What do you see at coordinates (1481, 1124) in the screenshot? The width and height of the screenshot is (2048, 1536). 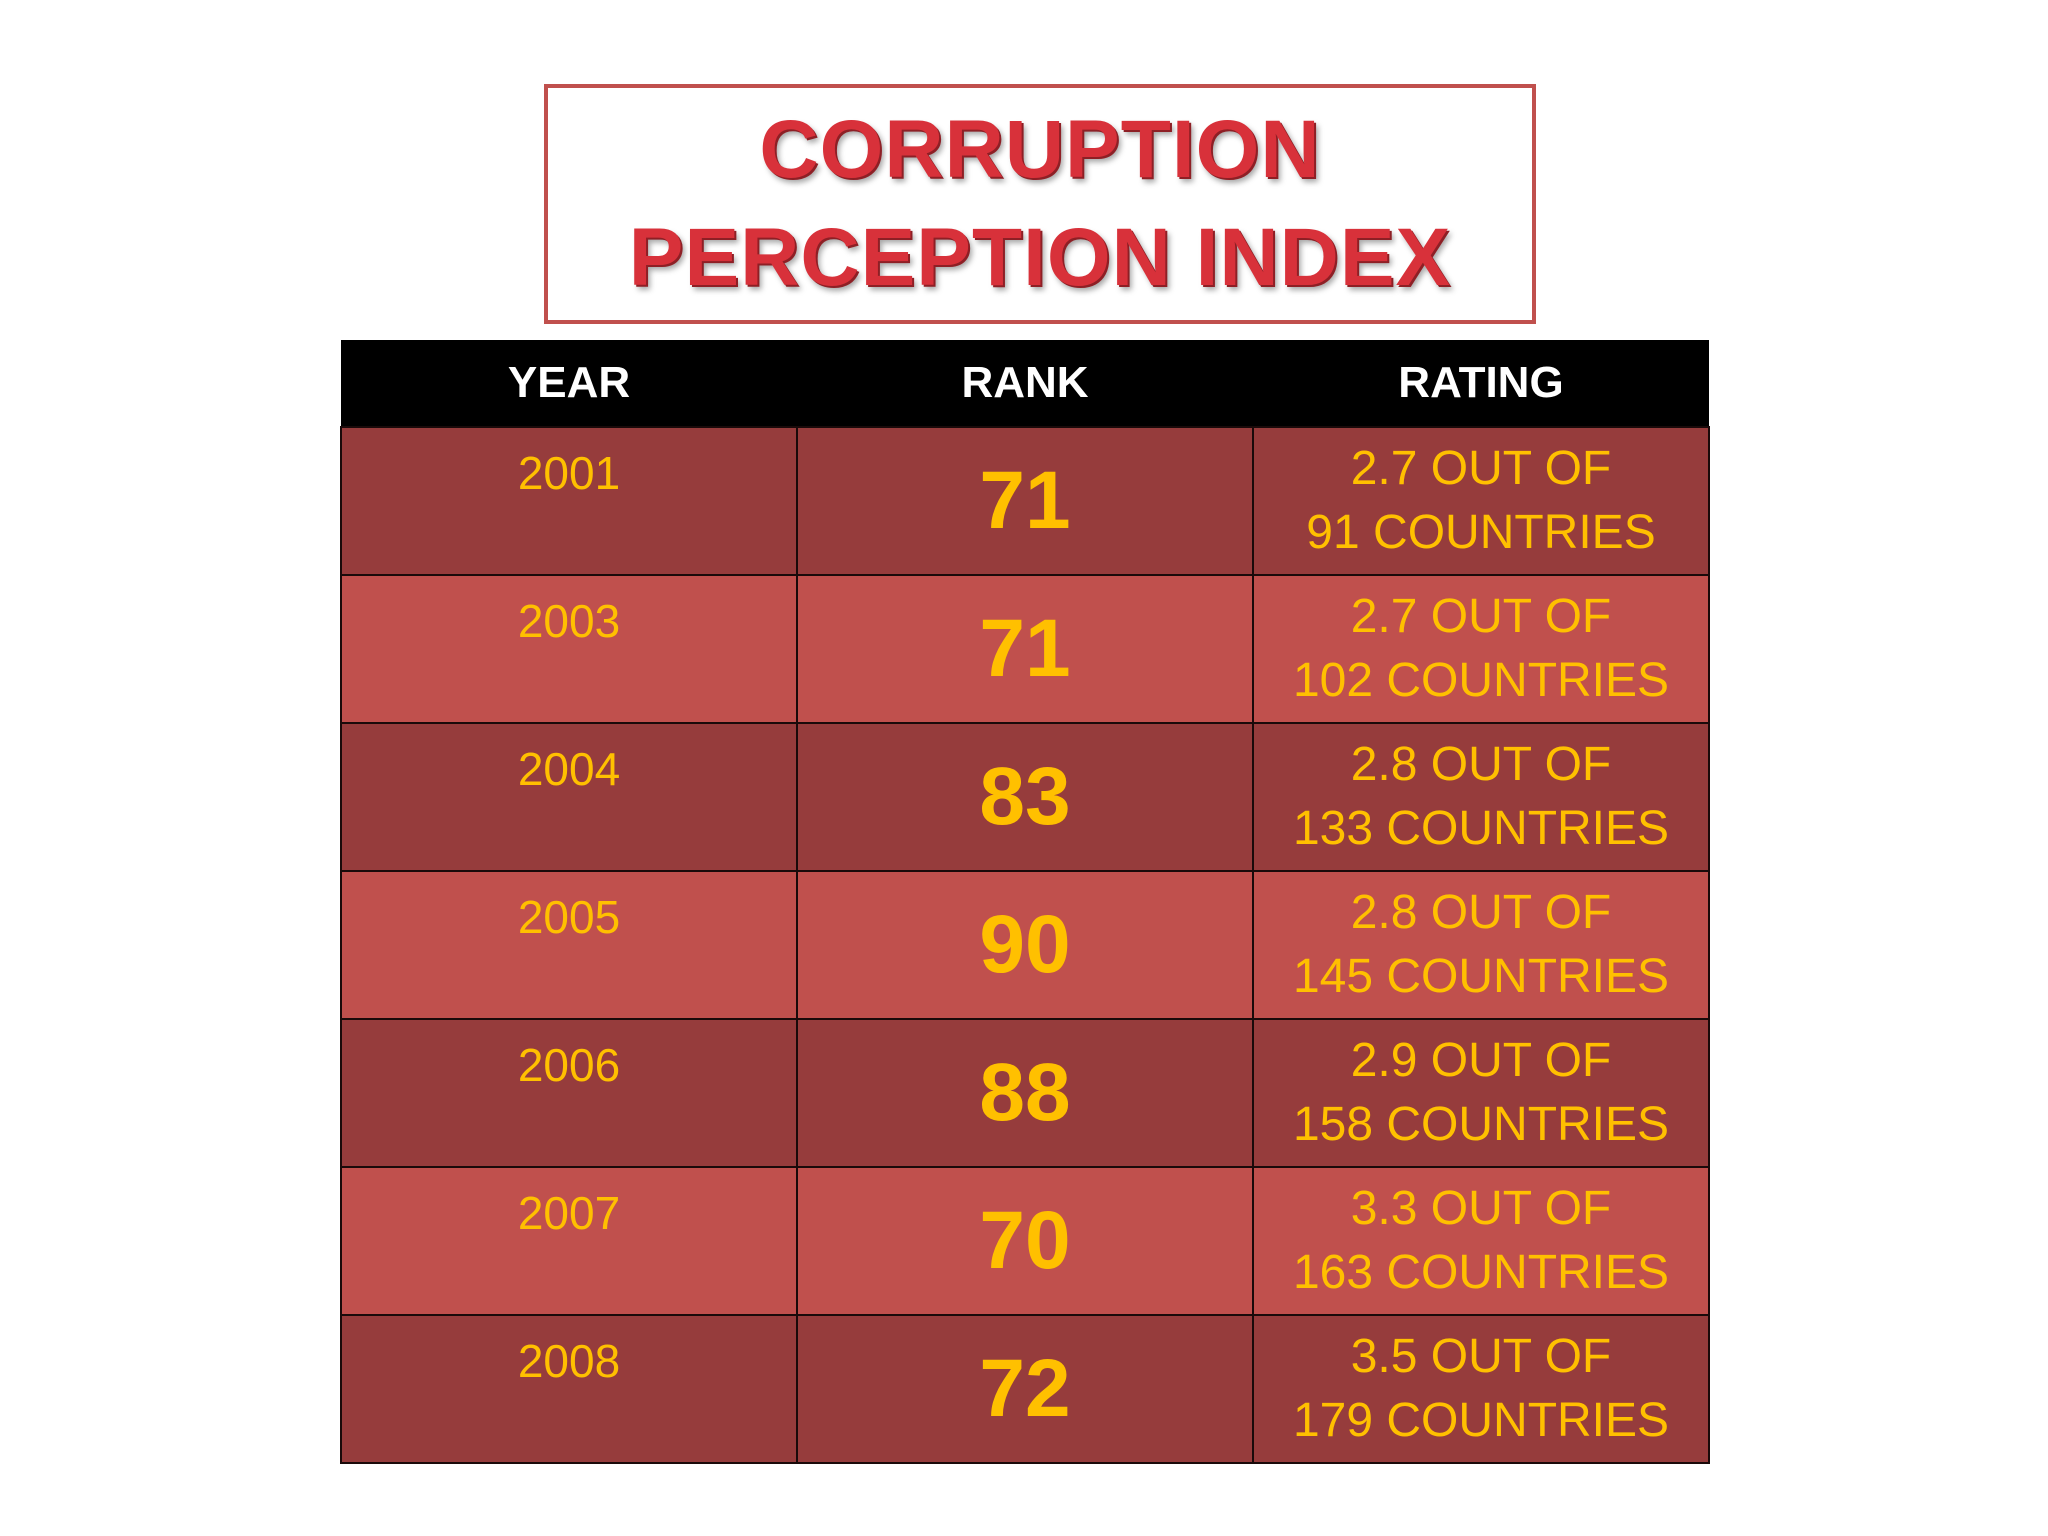 I see `rating-countries: 158 COUNTRIES` at bounding box center [1481, 1124].